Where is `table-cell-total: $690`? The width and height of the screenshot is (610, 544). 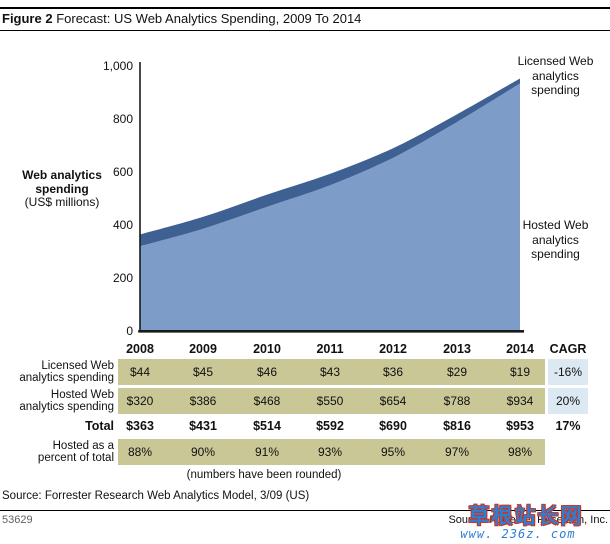 table-cell-total: $690 is located at coordinates (393, 426).